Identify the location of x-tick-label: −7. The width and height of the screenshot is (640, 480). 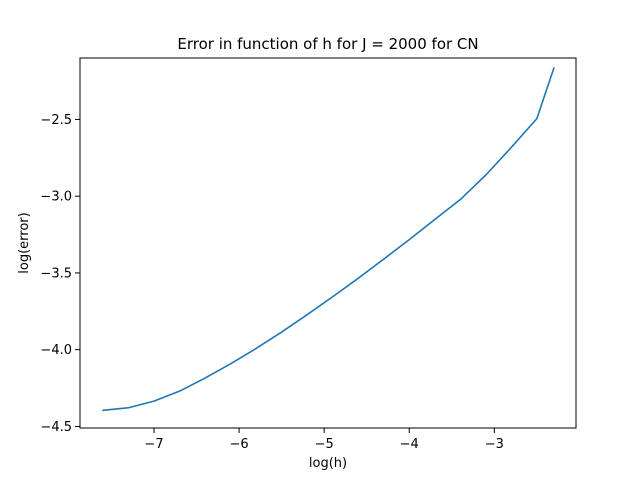
(153, 444).